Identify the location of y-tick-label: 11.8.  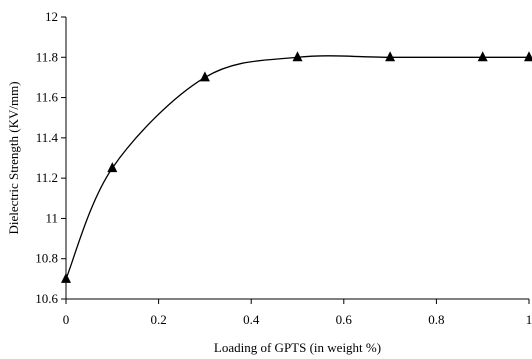
(47, 56).